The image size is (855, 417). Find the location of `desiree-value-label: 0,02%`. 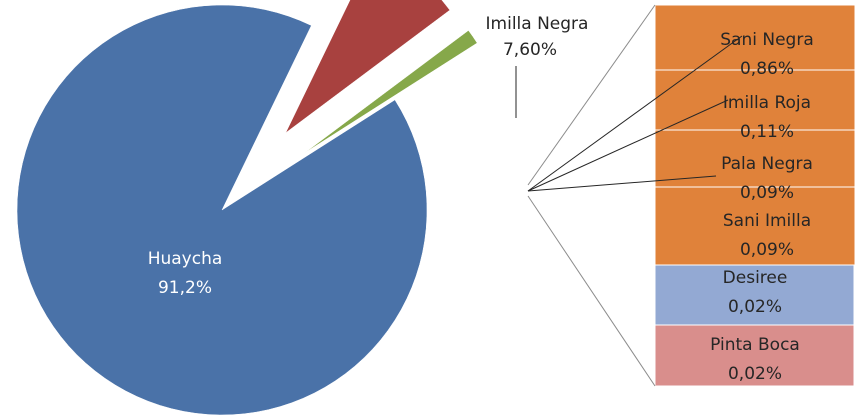

desiree-value-label: 0,02% is located at coordinates (755, 307).